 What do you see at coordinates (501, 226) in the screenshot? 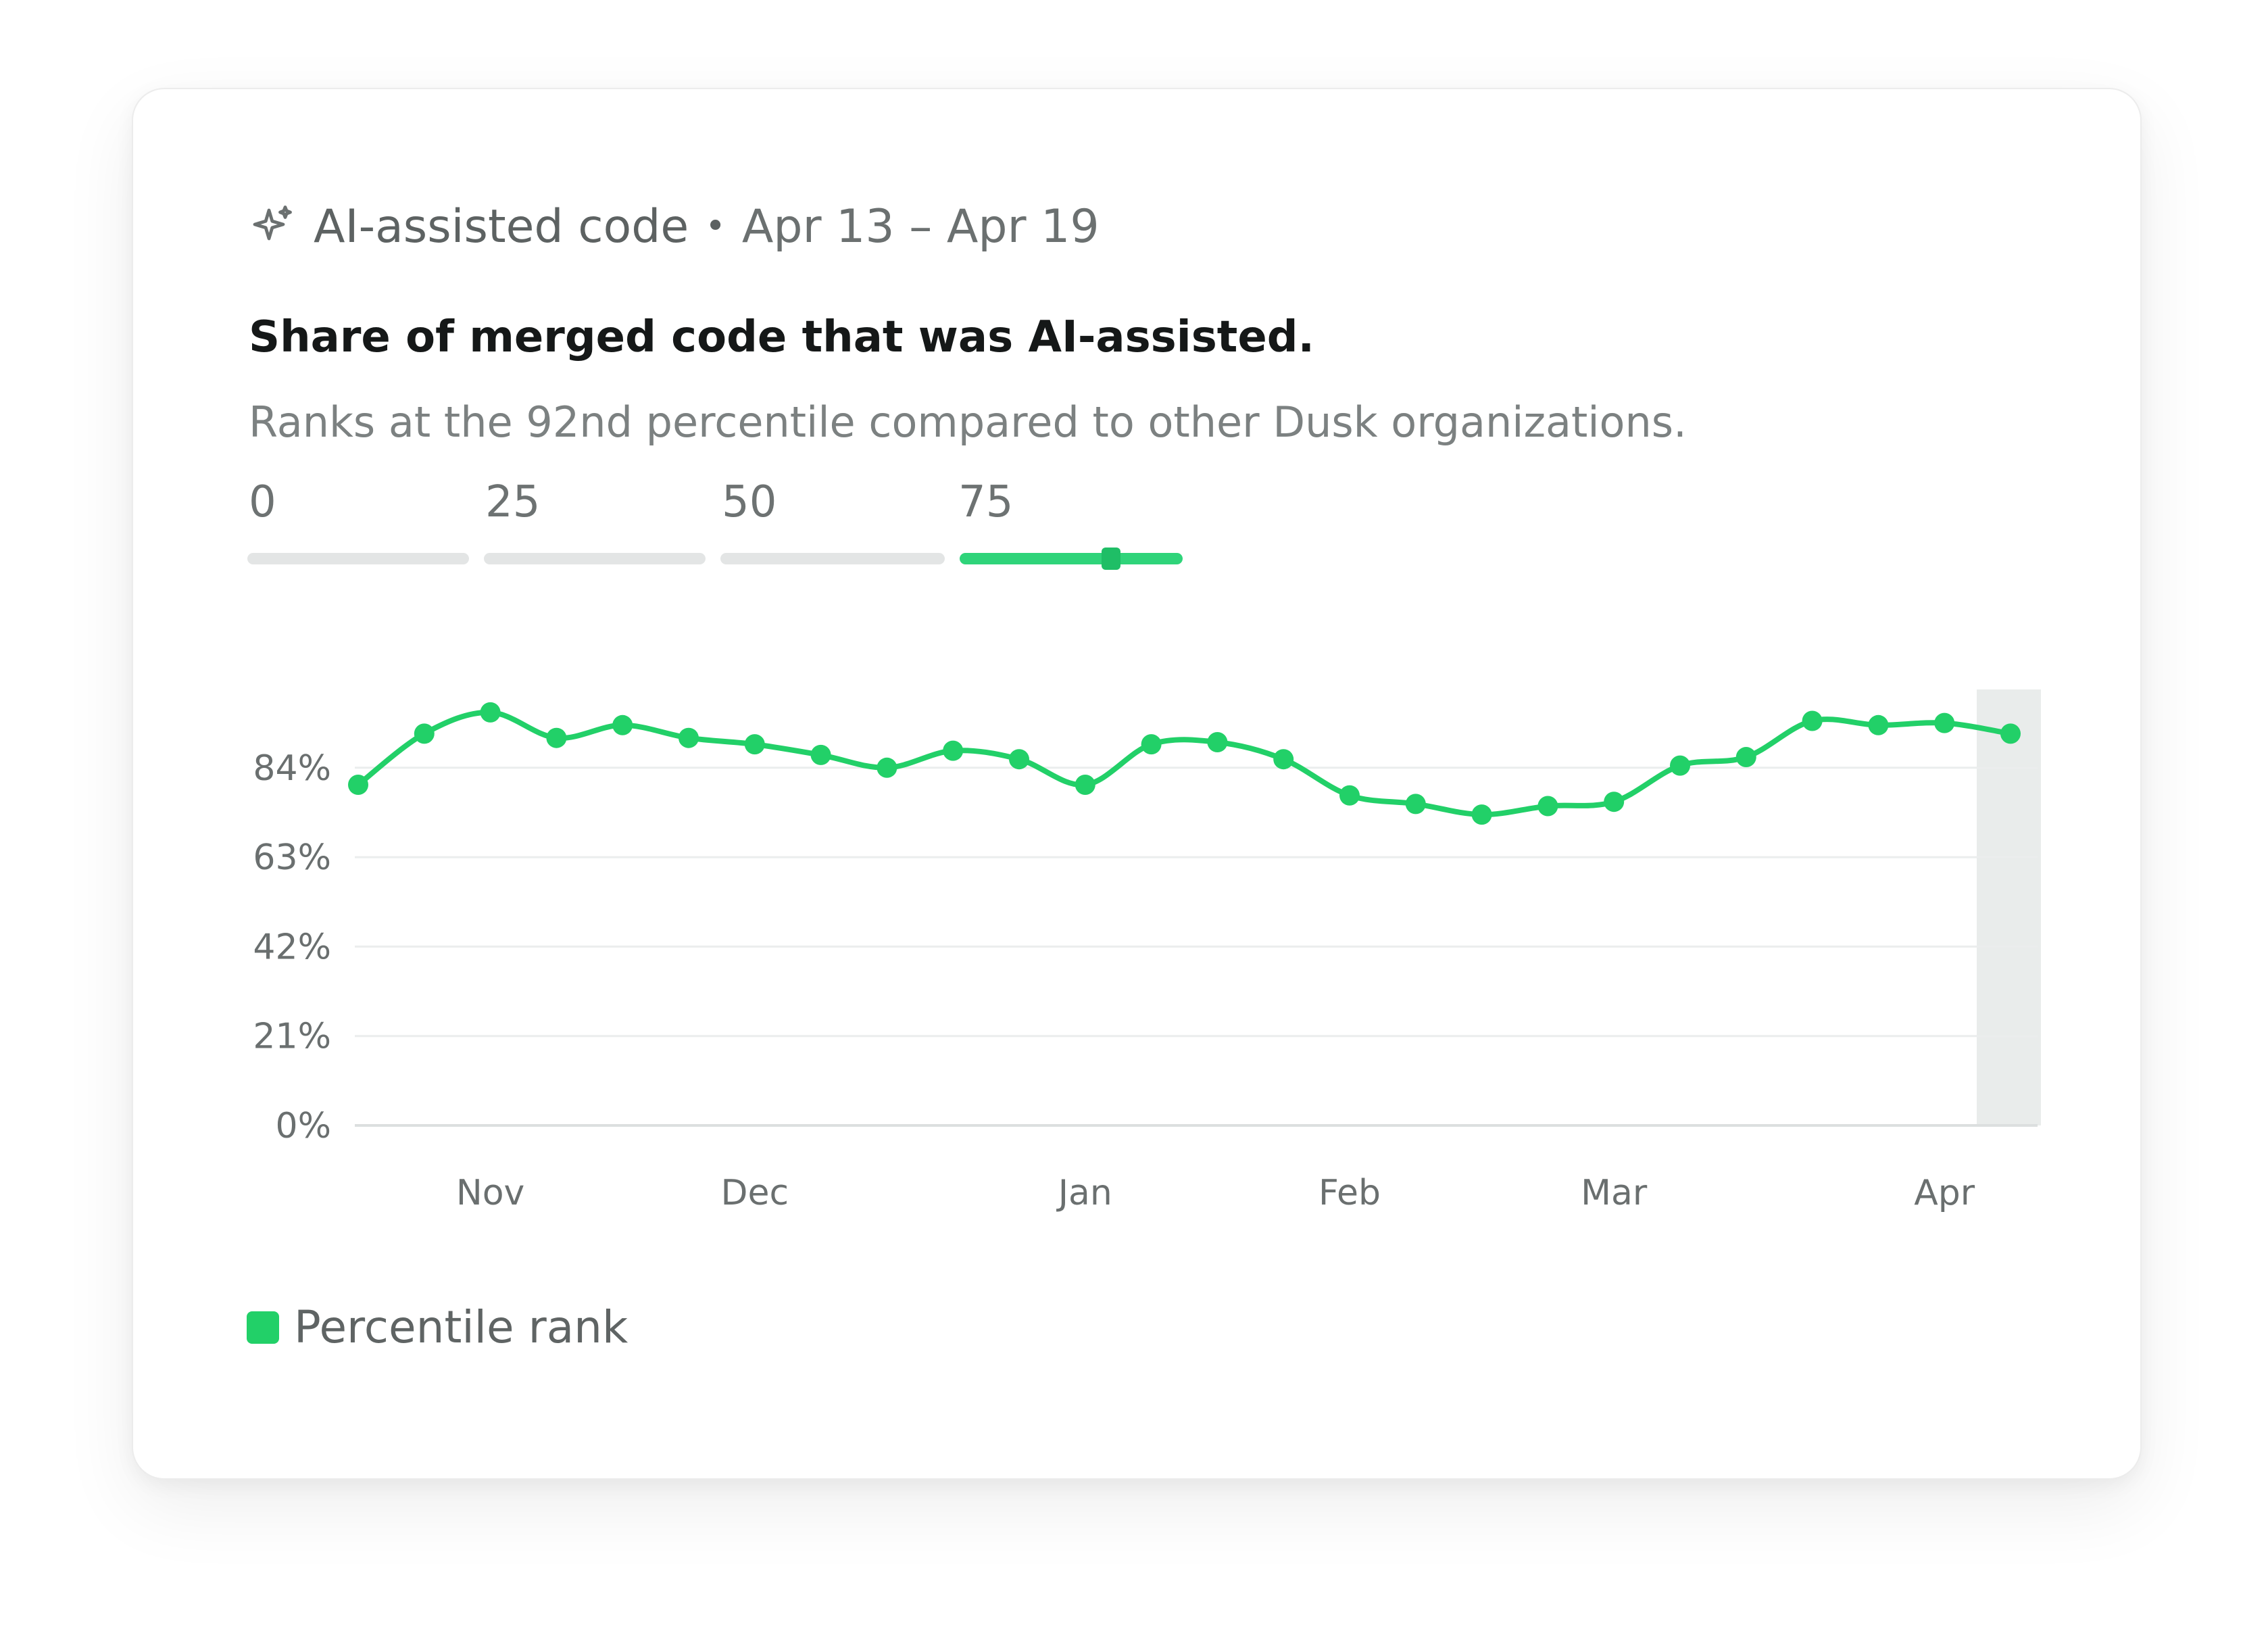
I see `card-title: AI-assisted code` at bounding box center [501, 226].